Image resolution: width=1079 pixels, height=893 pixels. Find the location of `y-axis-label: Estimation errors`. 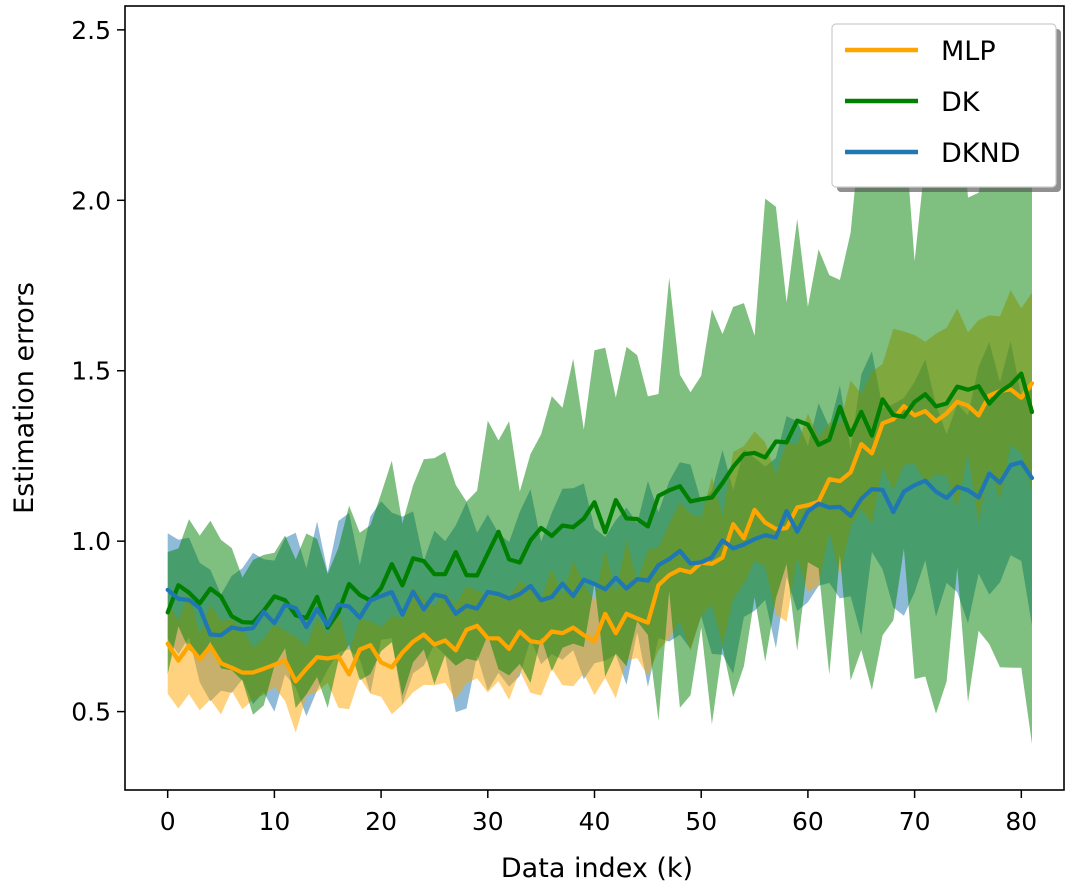

y-axis-label: Estimation errors is located at coordinates (24, 398).